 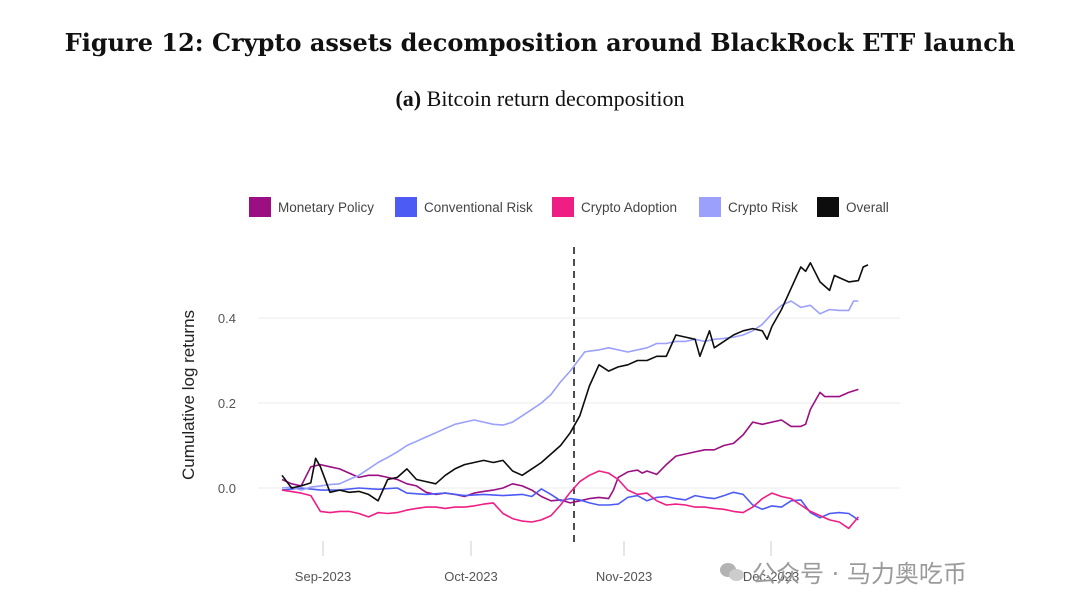 I want to click on x-tick-label: Sep-2023, so click(x=323, y=576).